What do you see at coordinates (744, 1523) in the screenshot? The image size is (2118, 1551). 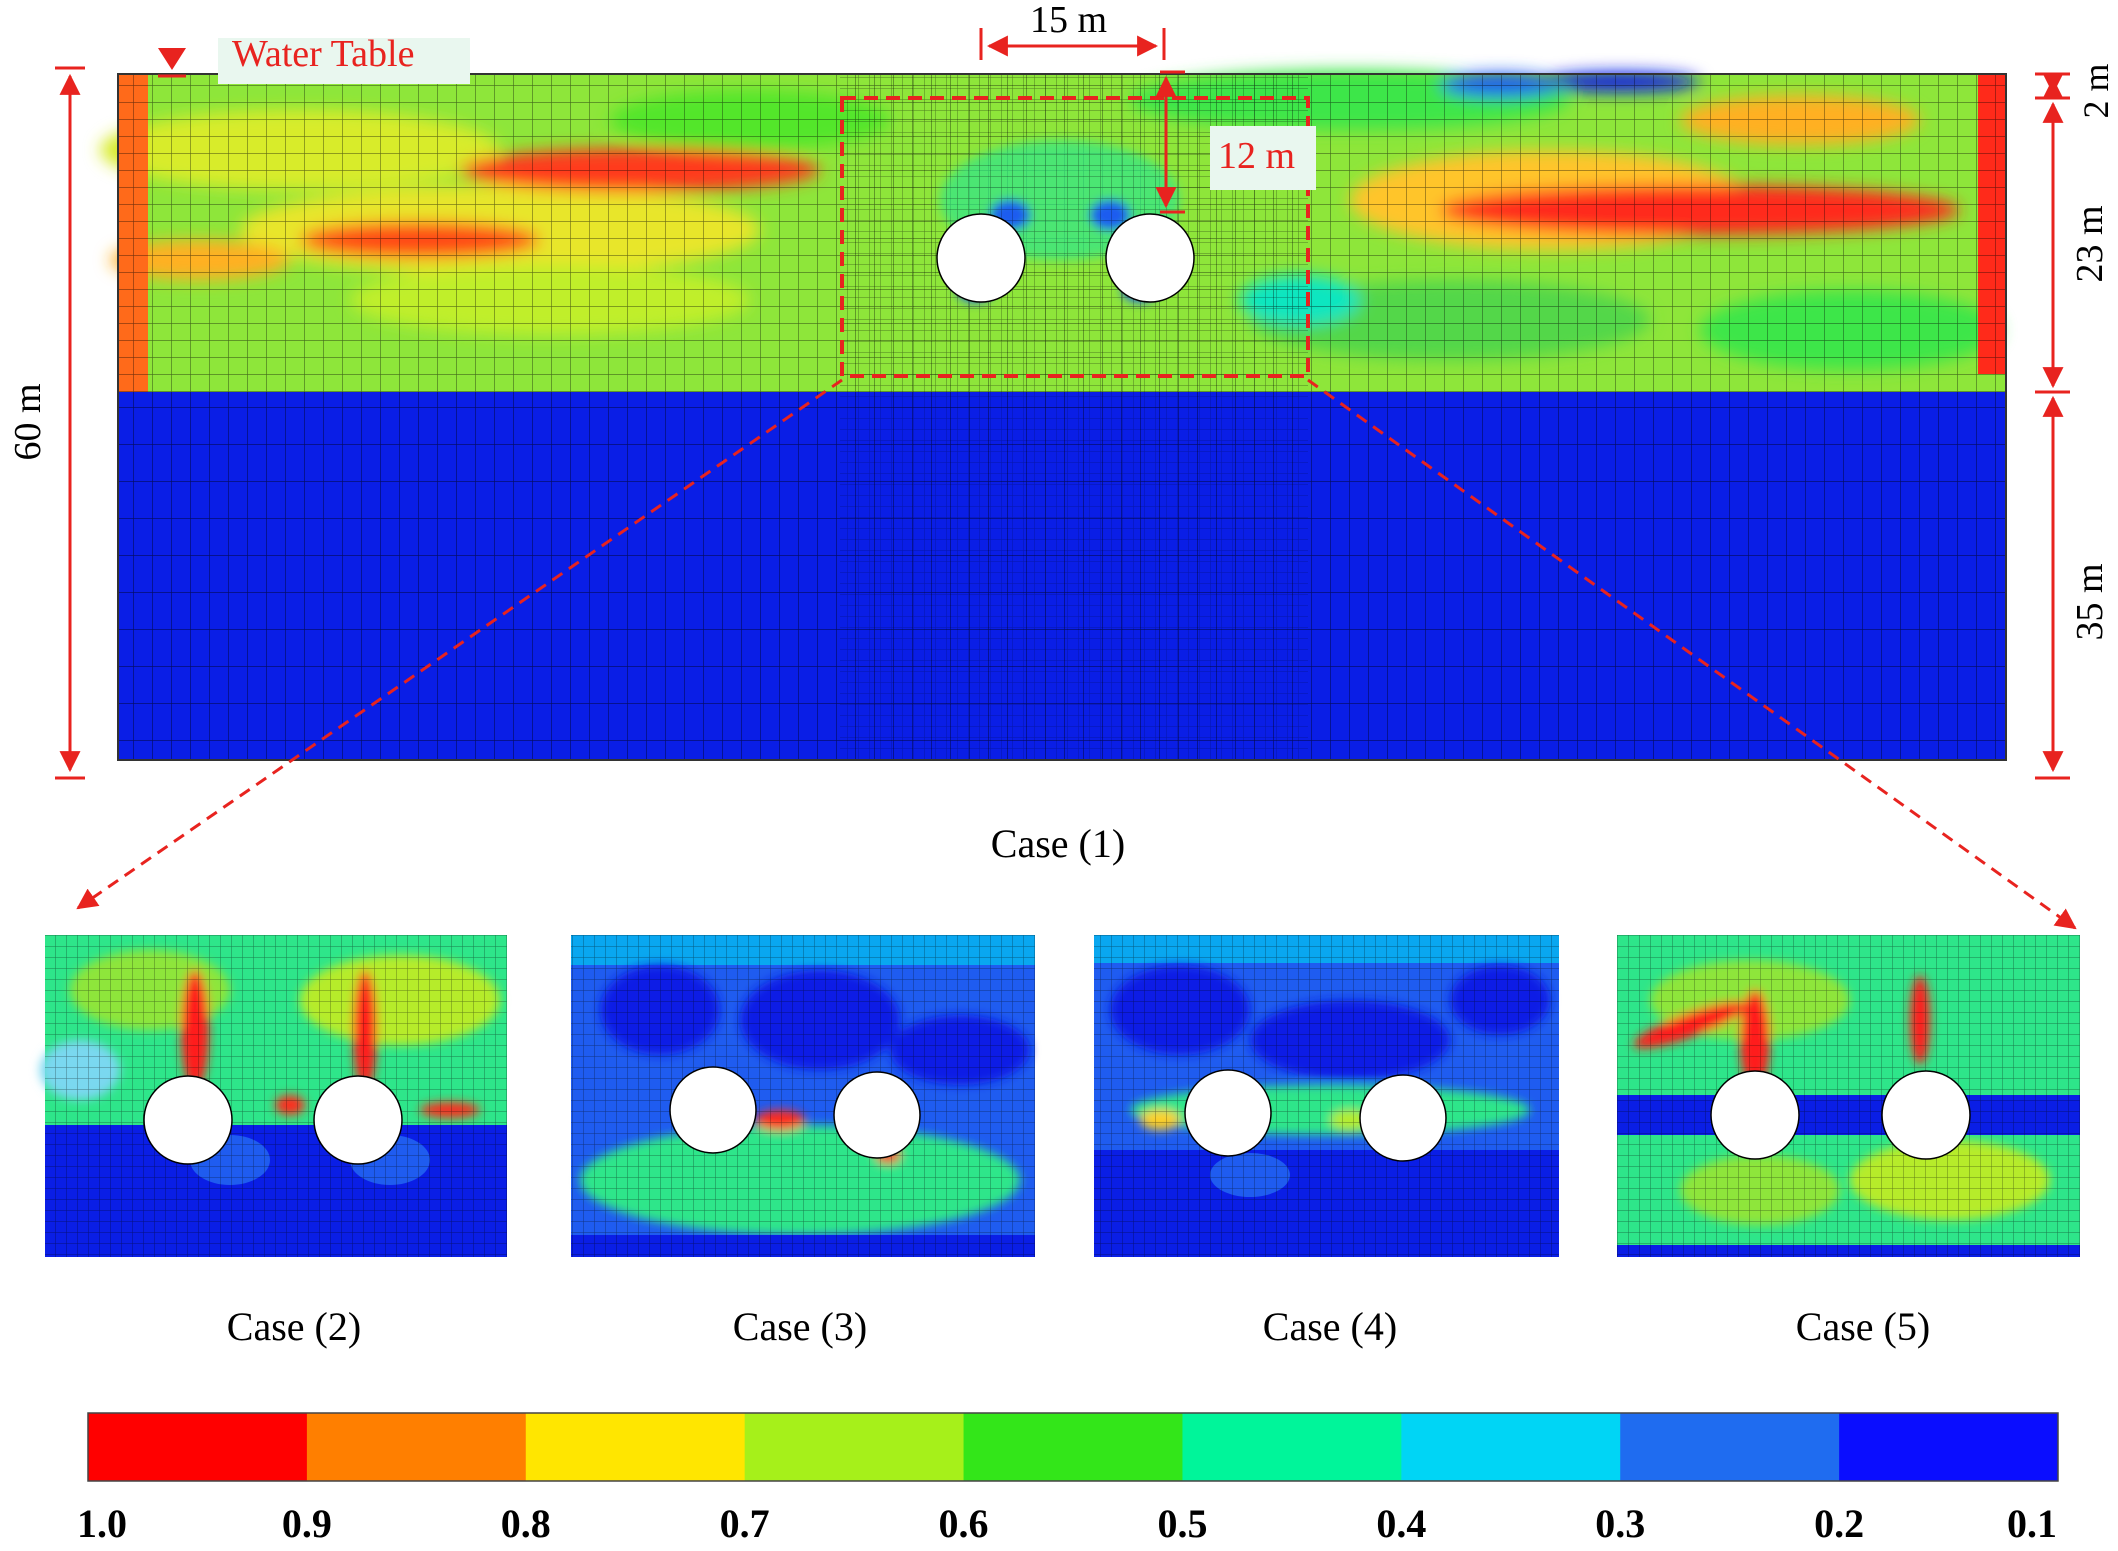 I see `colorbar-tick-label: 0.7` at bounding box center [744, 1523].